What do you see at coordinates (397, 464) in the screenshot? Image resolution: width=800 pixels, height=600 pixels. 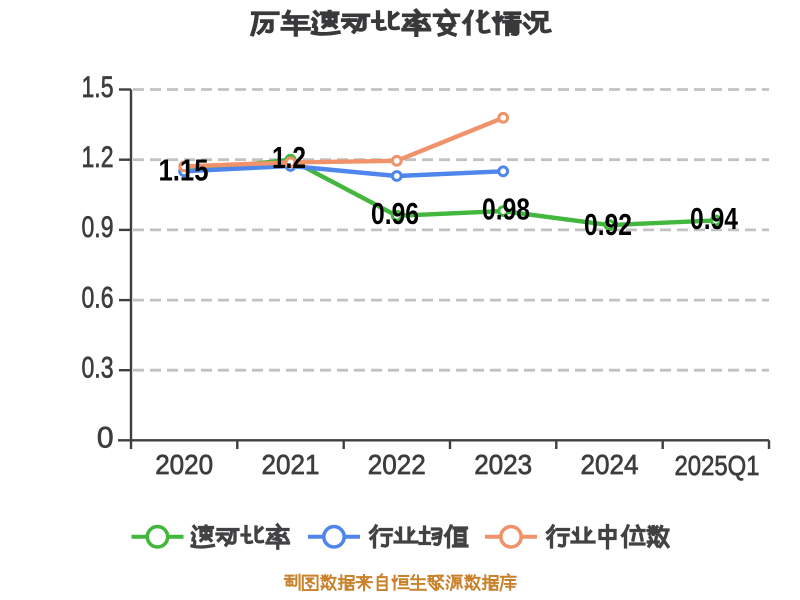 I see `svg-text: 2022` at bounding box center [397, 464].